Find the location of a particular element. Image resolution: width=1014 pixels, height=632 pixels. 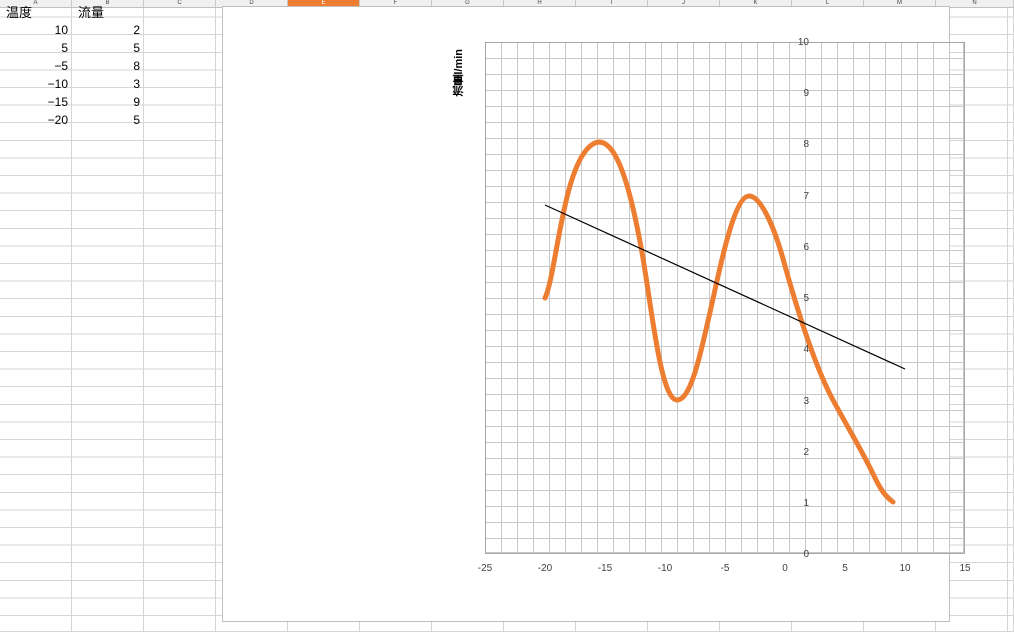

ytick-9: 9 is located at coordinates (806, 93).